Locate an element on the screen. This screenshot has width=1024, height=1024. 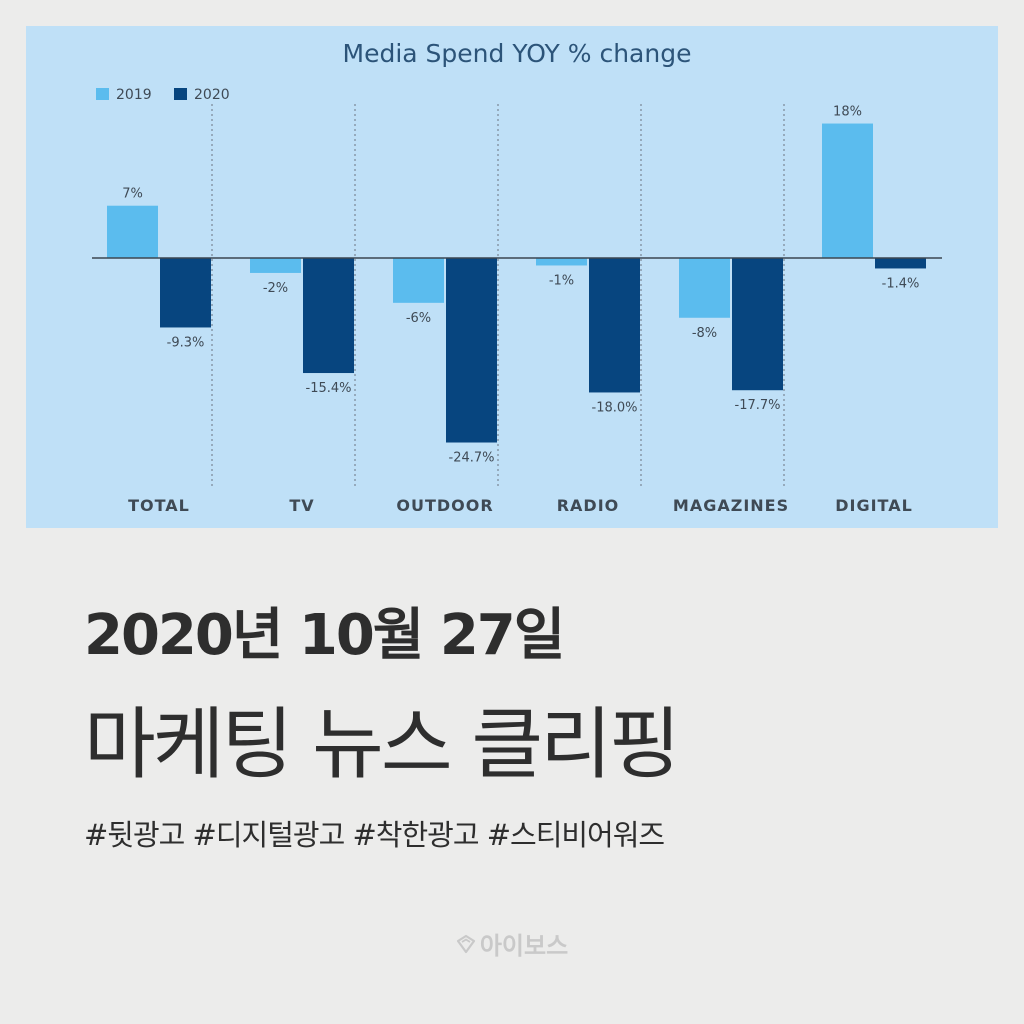
data-label: -9.3% is located at coordinates (186, 342).